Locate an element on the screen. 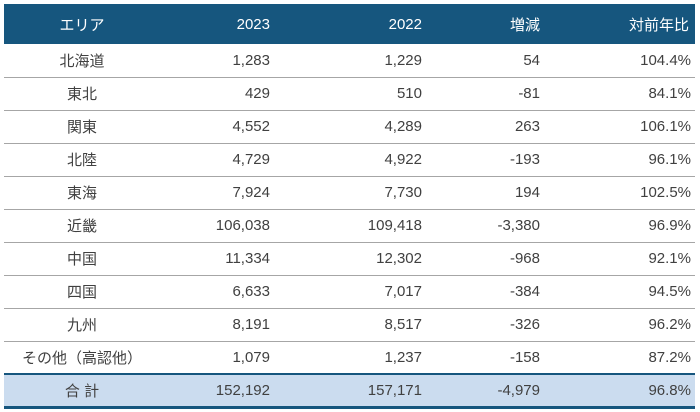 This screenshot has height=412, width=700. row-chugoku: 中国 11,334 12,302 -968 92.1% is located at coordinates (349, 258).